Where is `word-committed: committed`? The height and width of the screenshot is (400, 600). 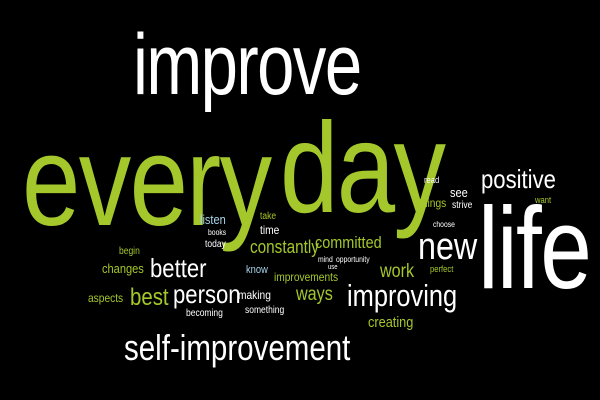 word-committed: committed is located at coordinates (348, 242).